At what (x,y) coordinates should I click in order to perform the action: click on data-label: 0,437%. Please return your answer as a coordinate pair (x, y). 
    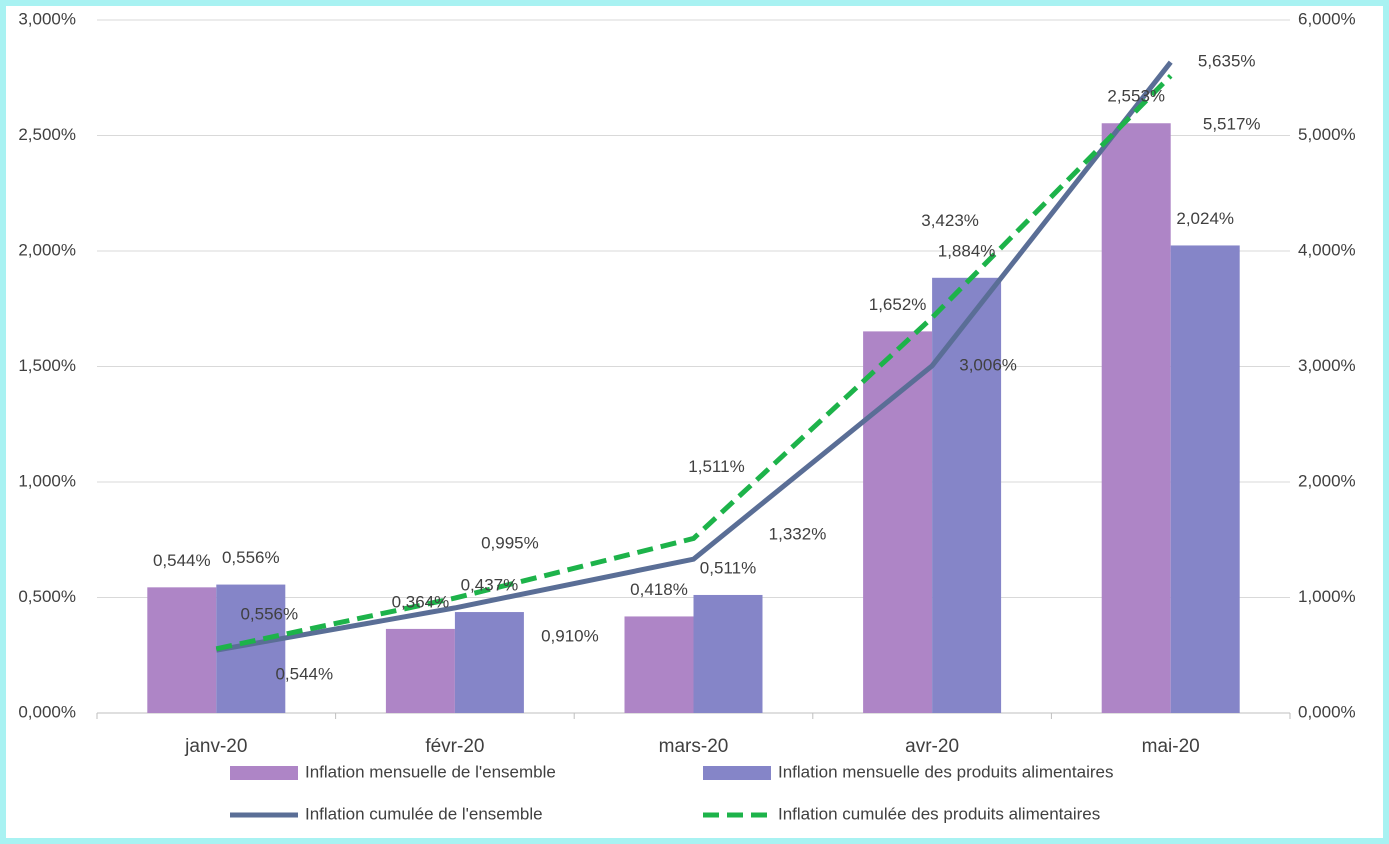
    Looking at the image, I should click on (490, 585).